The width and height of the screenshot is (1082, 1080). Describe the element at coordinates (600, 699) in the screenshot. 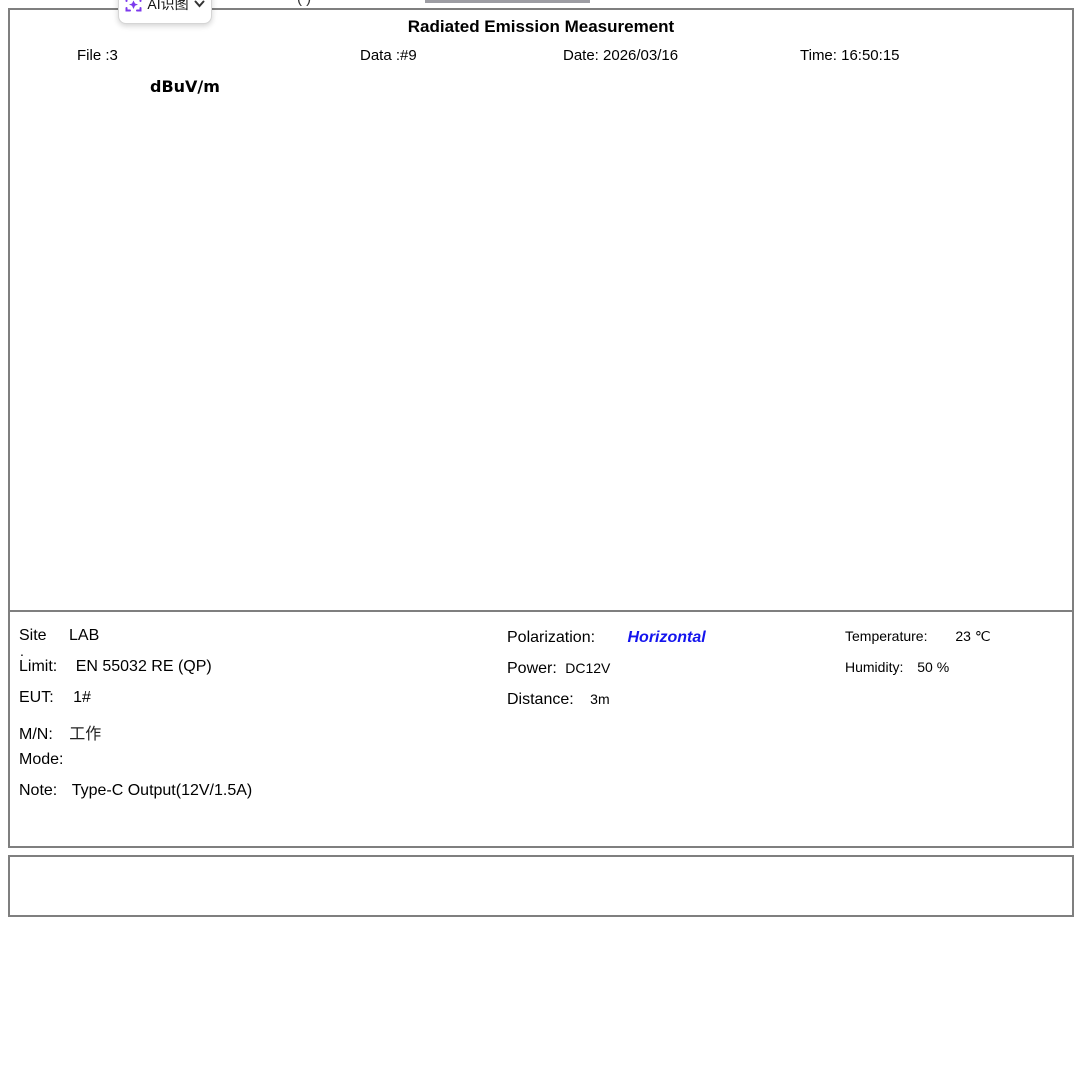

I see `distance-value: 3m` at that location.